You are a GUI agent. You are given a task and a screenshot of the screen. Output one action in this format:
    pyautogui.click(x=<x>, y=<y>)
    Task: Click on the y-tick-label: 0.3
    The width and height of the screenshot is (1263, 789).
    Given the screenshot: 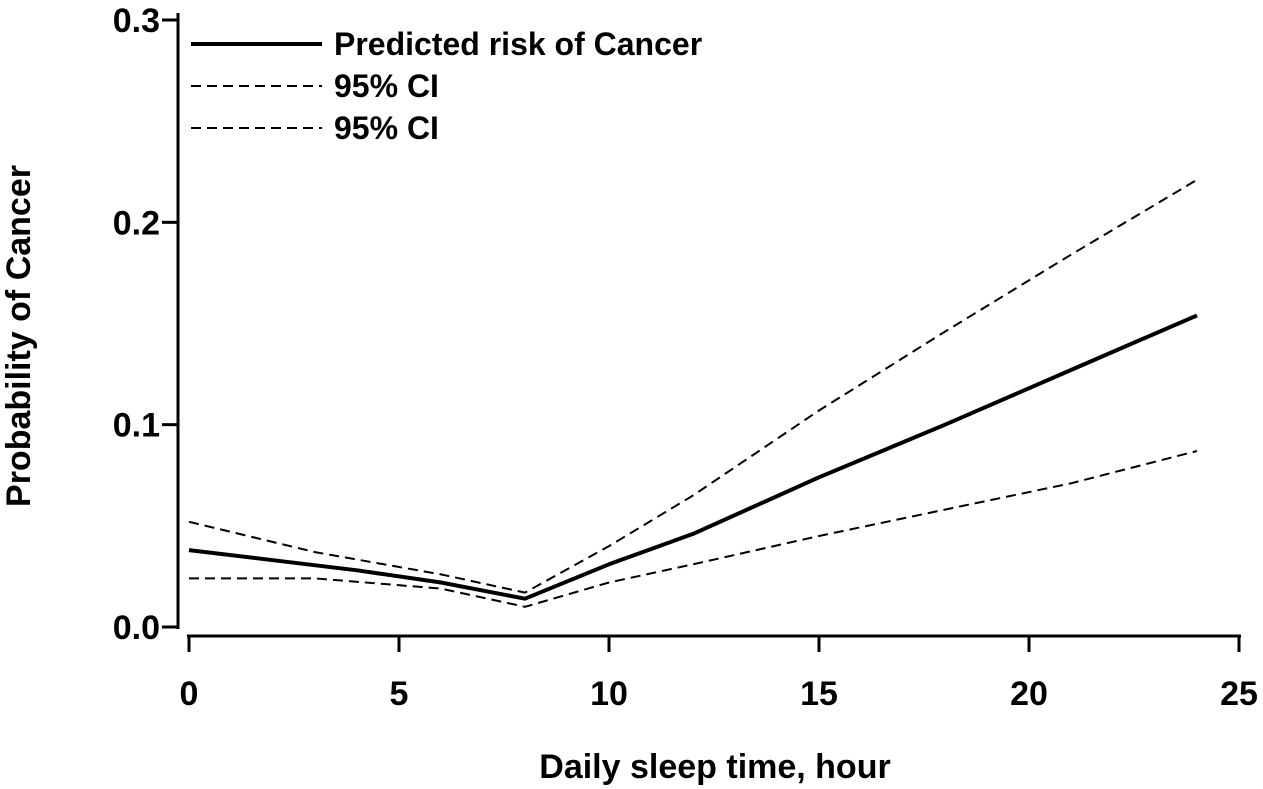 What is the action you would take?
    pyautogui.click(x=136, y=21)
    